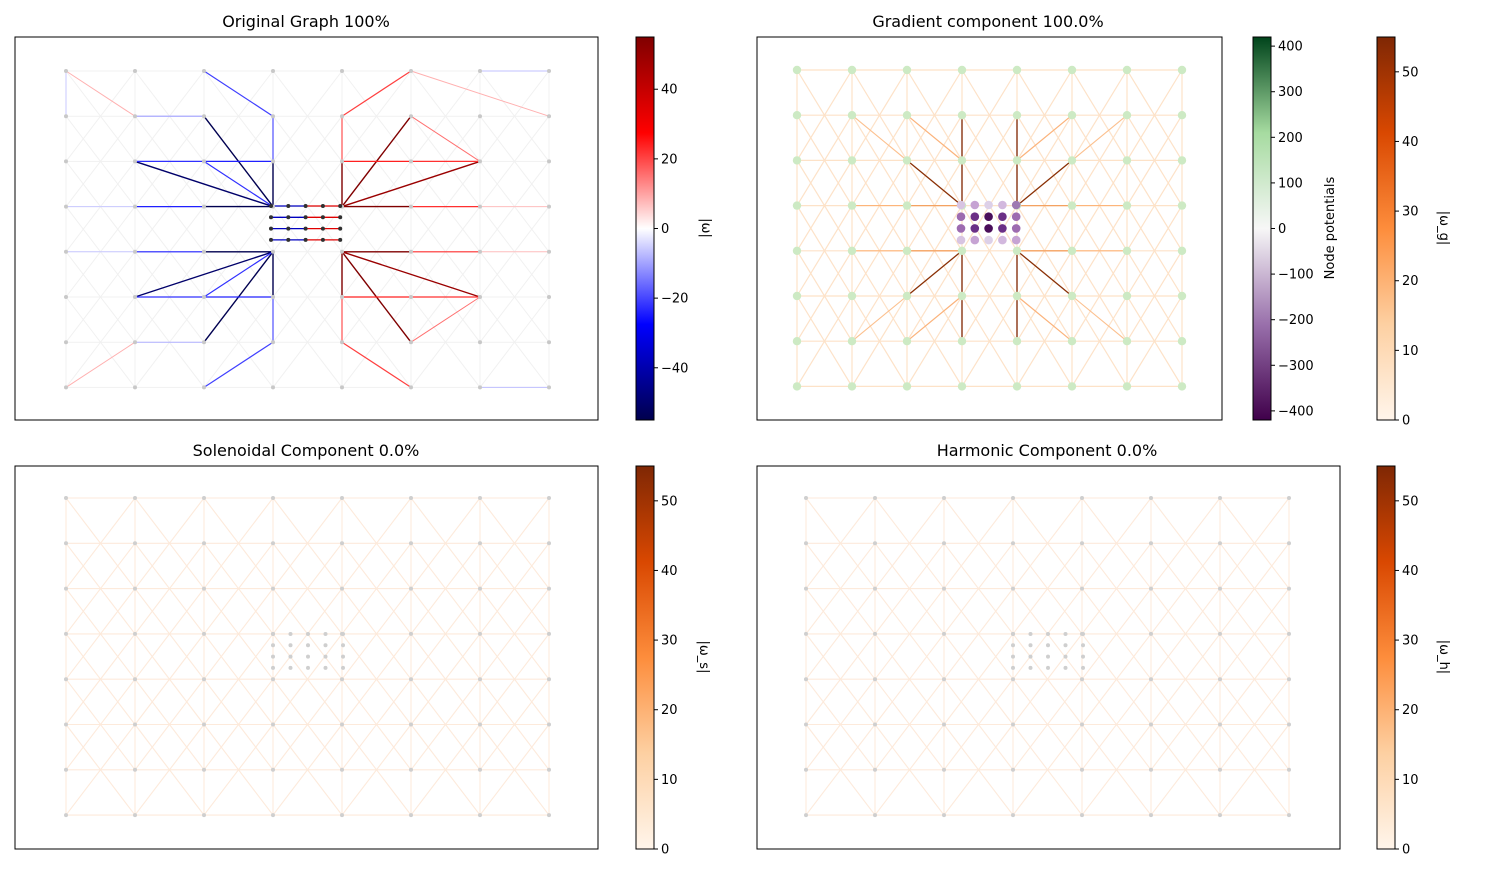 Image resolution: width=1500 pixels, height=872 pixels. I want to click on colorbar-node-potentials, so click(1262, 228).